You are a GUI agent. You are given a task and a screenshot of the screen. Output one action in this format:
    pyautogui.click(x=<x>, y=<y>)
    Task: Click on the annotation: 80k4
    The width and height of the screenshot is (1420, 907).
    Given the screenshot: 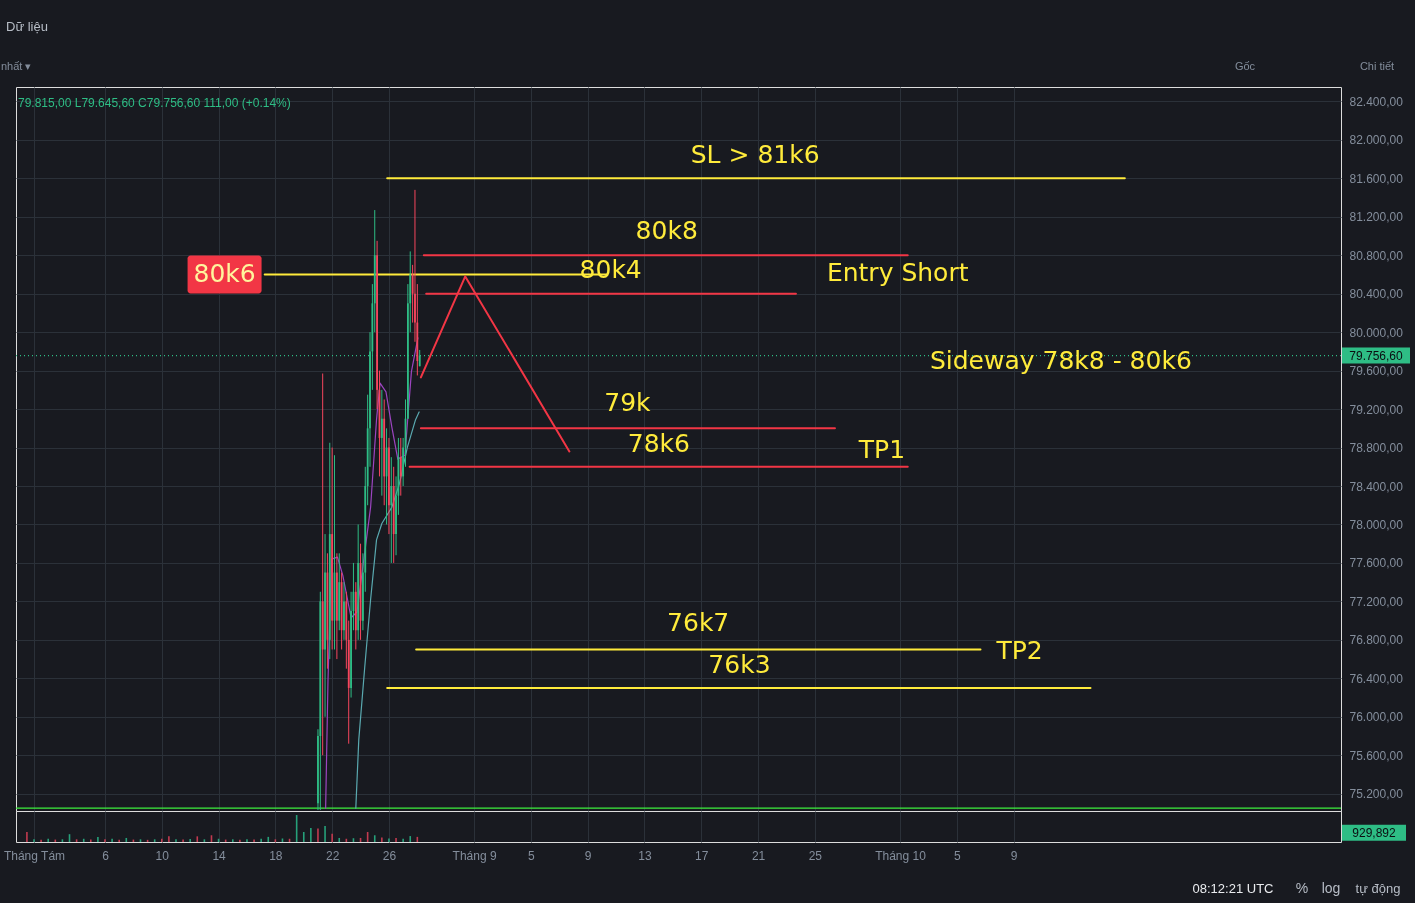 What is the action you would take?
    pyautogui.click(x=610, y=269)
    